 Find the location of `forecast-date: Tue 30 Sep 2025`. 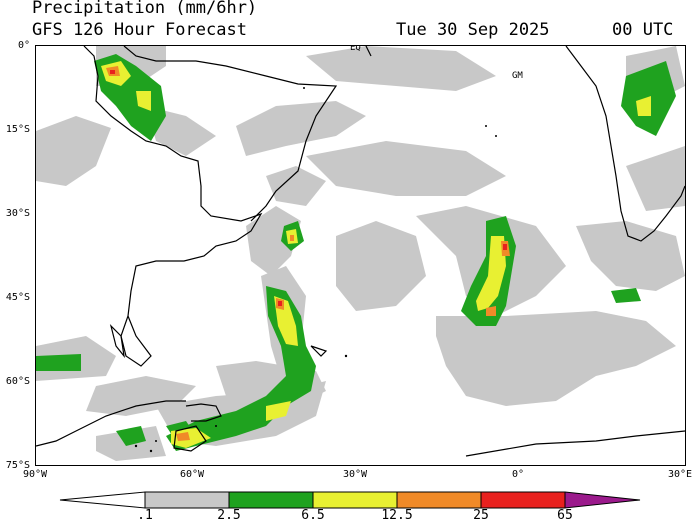

forecast-date: Tue 30 Sep 2025 is located at coordinates (473, 30).